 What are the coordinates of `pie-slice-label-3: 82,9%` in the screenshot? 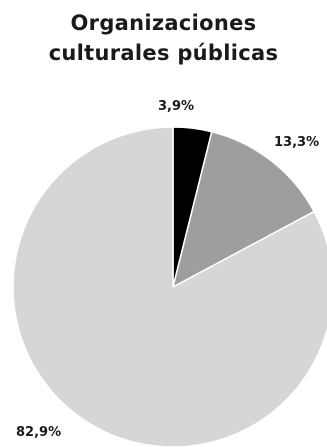 It's located at (38, 432).